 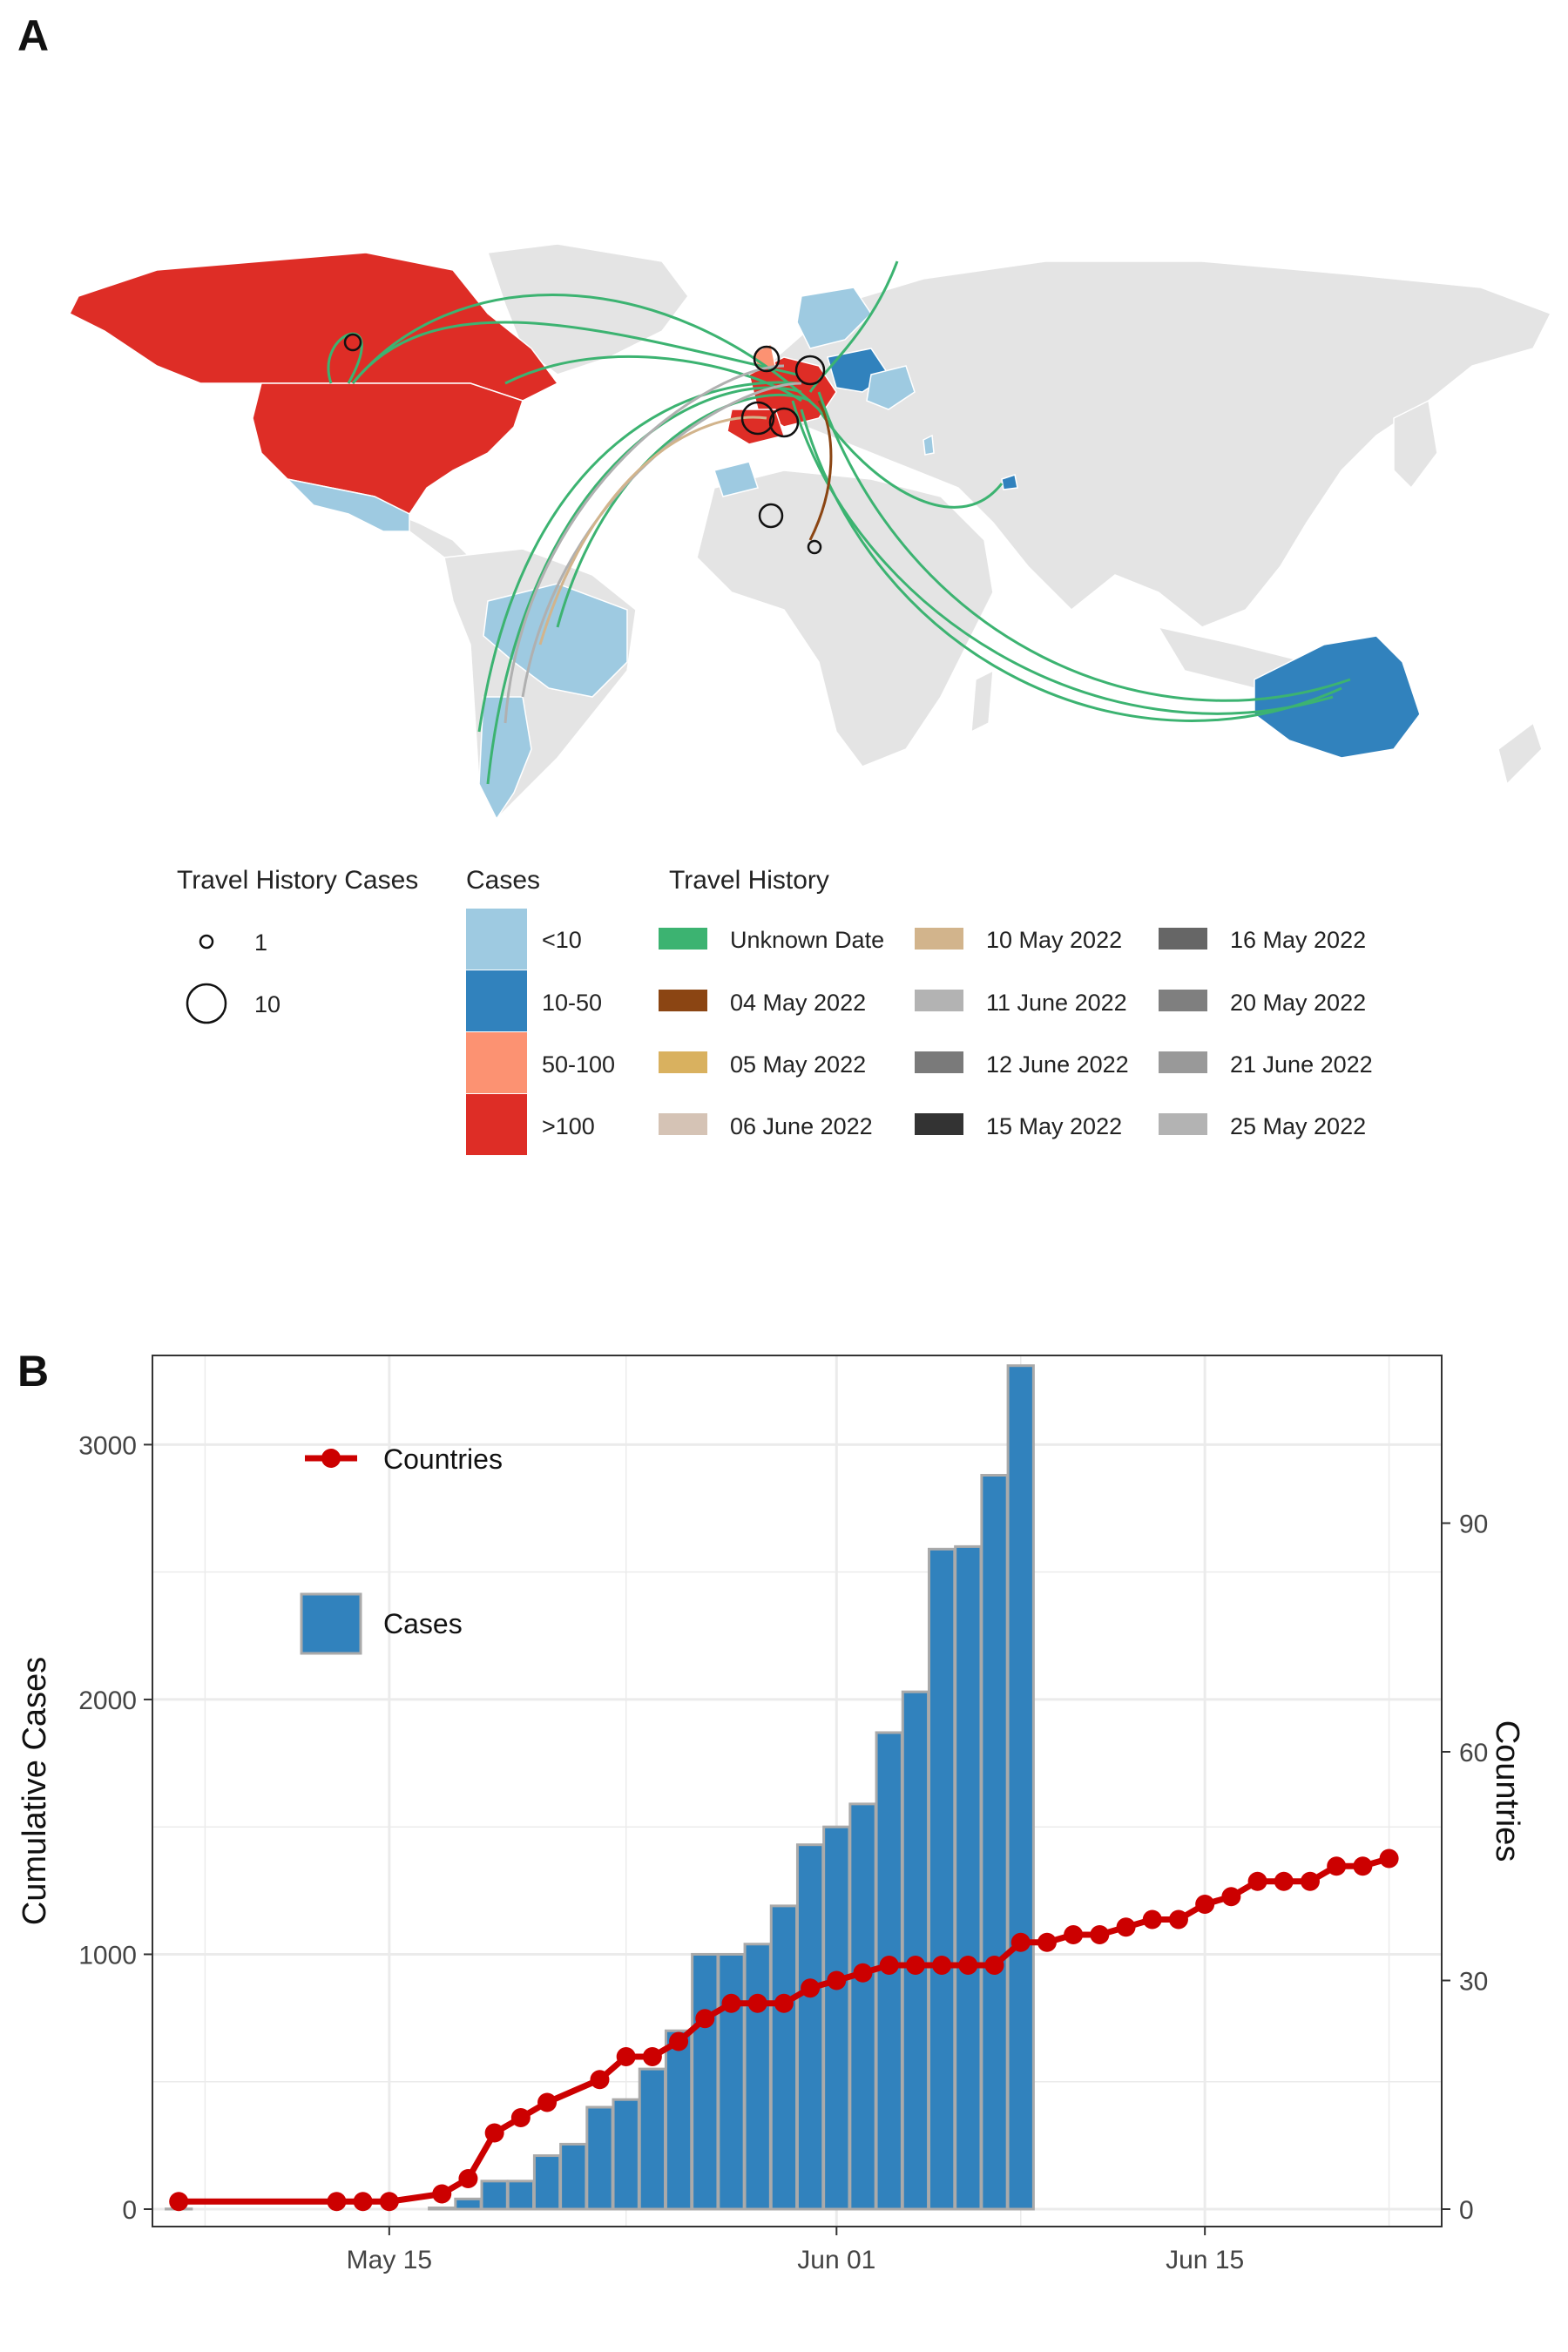 I want to click on x-tick-label: May 15, so click(x=389, y=2260).